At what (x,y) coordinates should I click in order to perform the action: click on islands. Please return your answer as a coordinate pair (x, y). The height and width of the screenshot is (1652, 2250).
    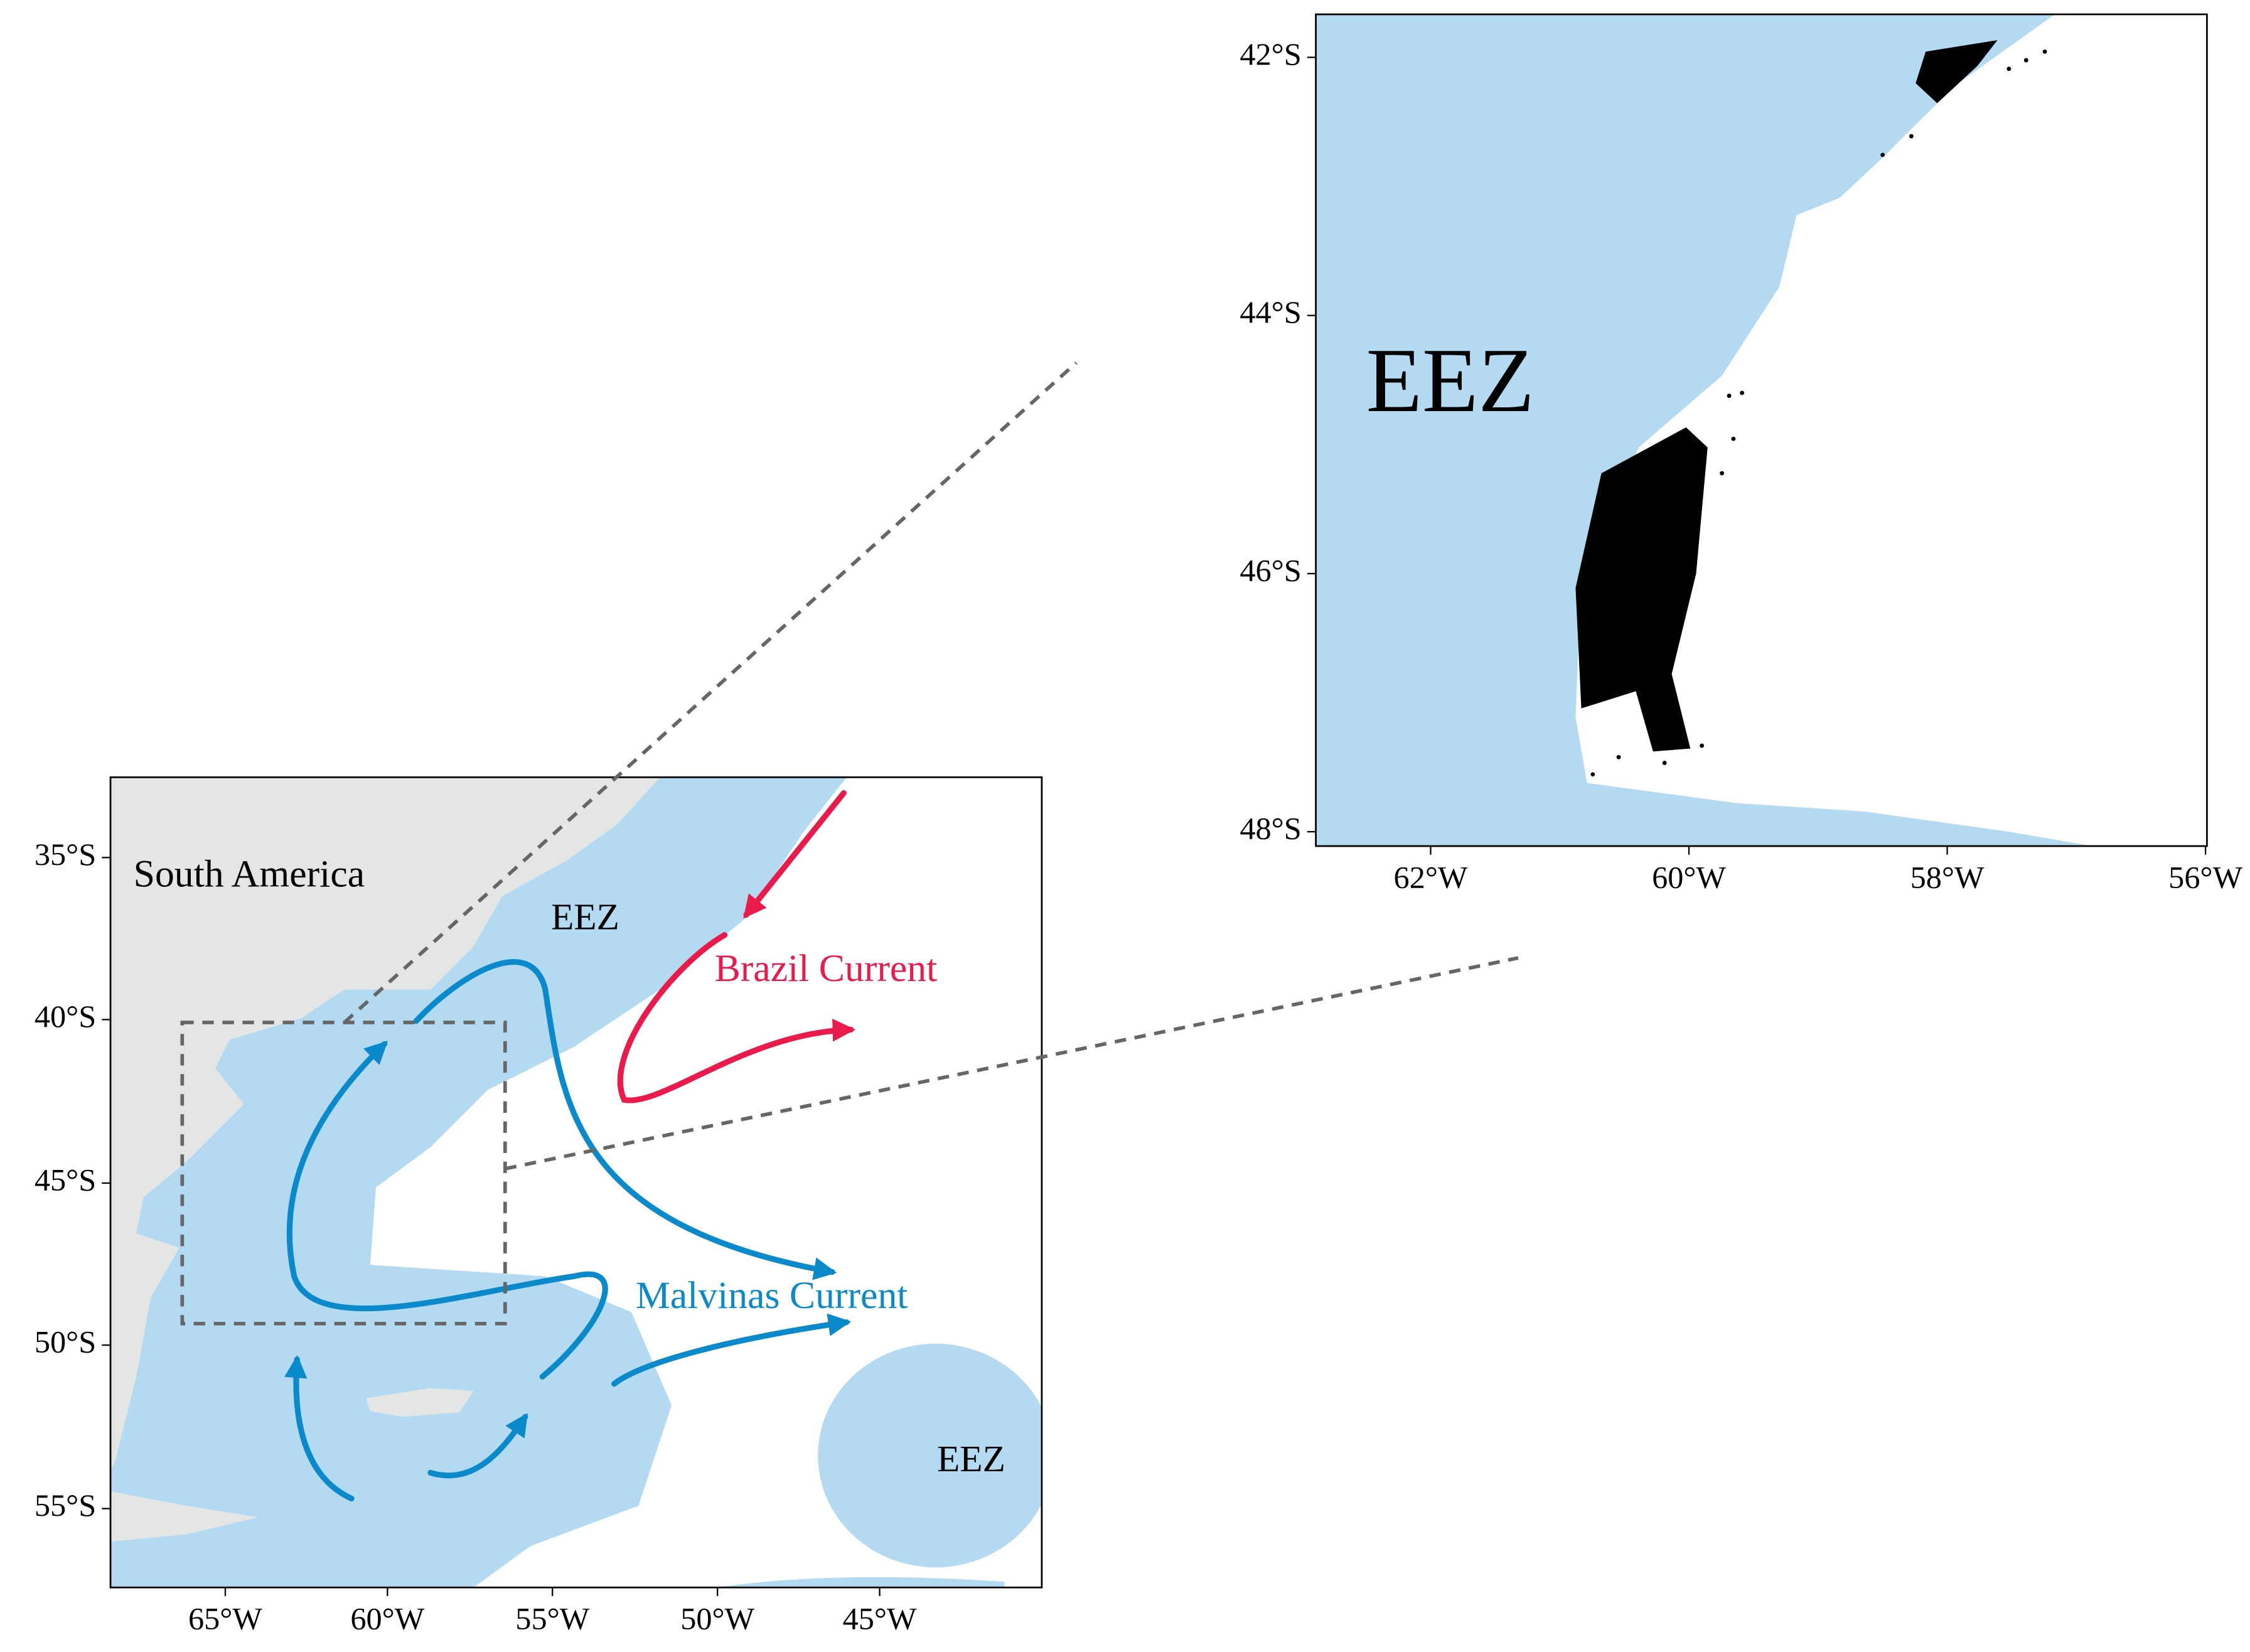
    Looking at the image, I should click on (420, 1402).